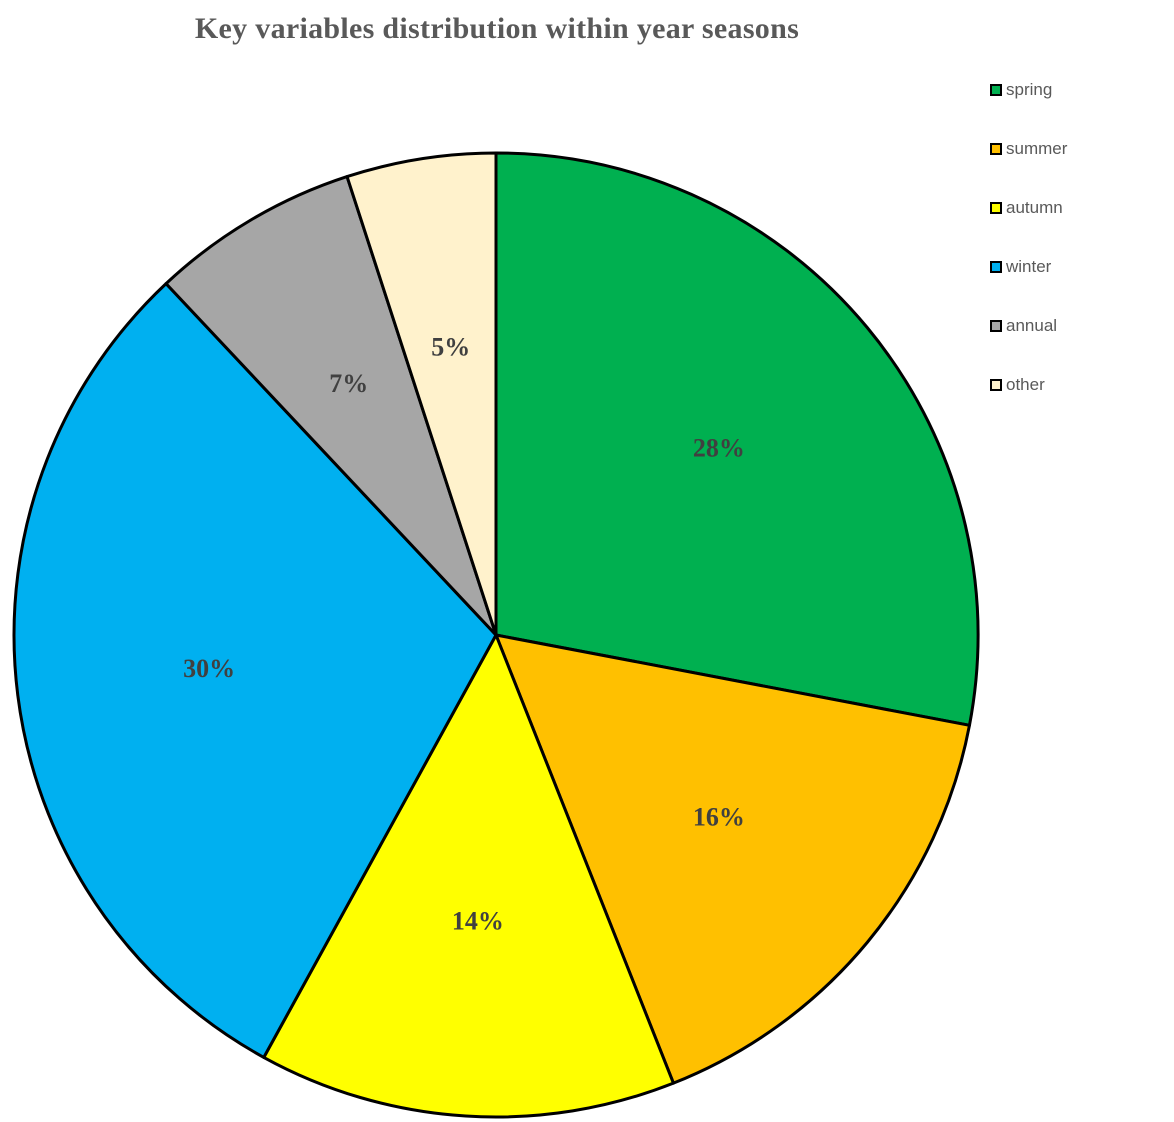  I want to click on data-label-summer: 16%, so click(719, 816).